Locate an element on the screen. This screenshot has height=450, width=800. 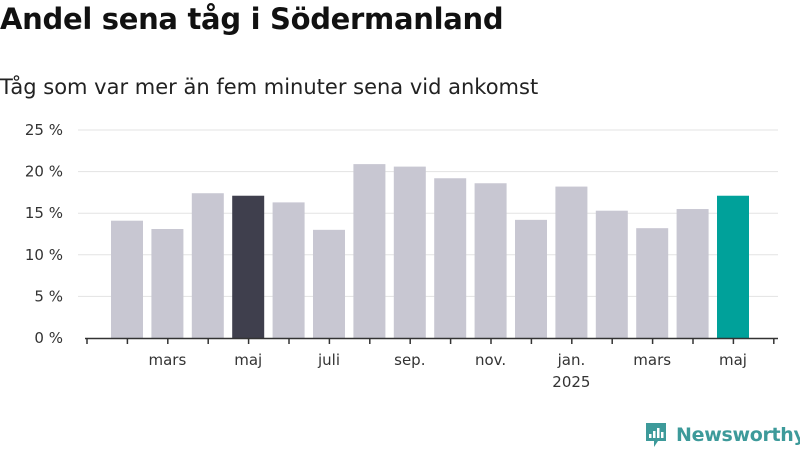
y-tick-label: 15 % is located at coordinates (44, 213).